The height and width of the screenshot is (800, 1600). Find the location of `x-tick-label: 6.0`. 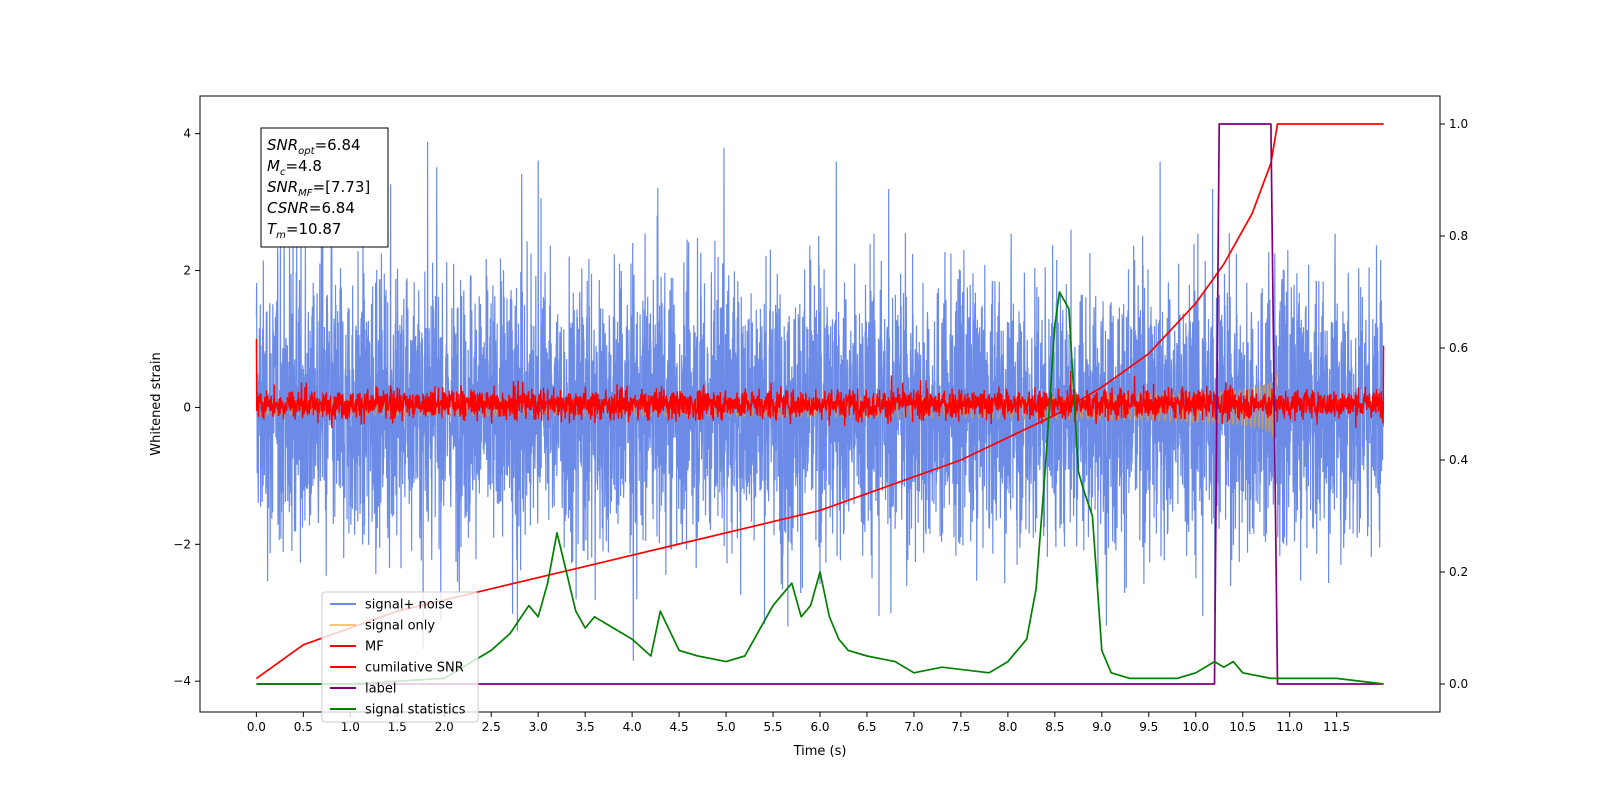

x-tick-label: 6.0 is located at coordinates (819, 727).